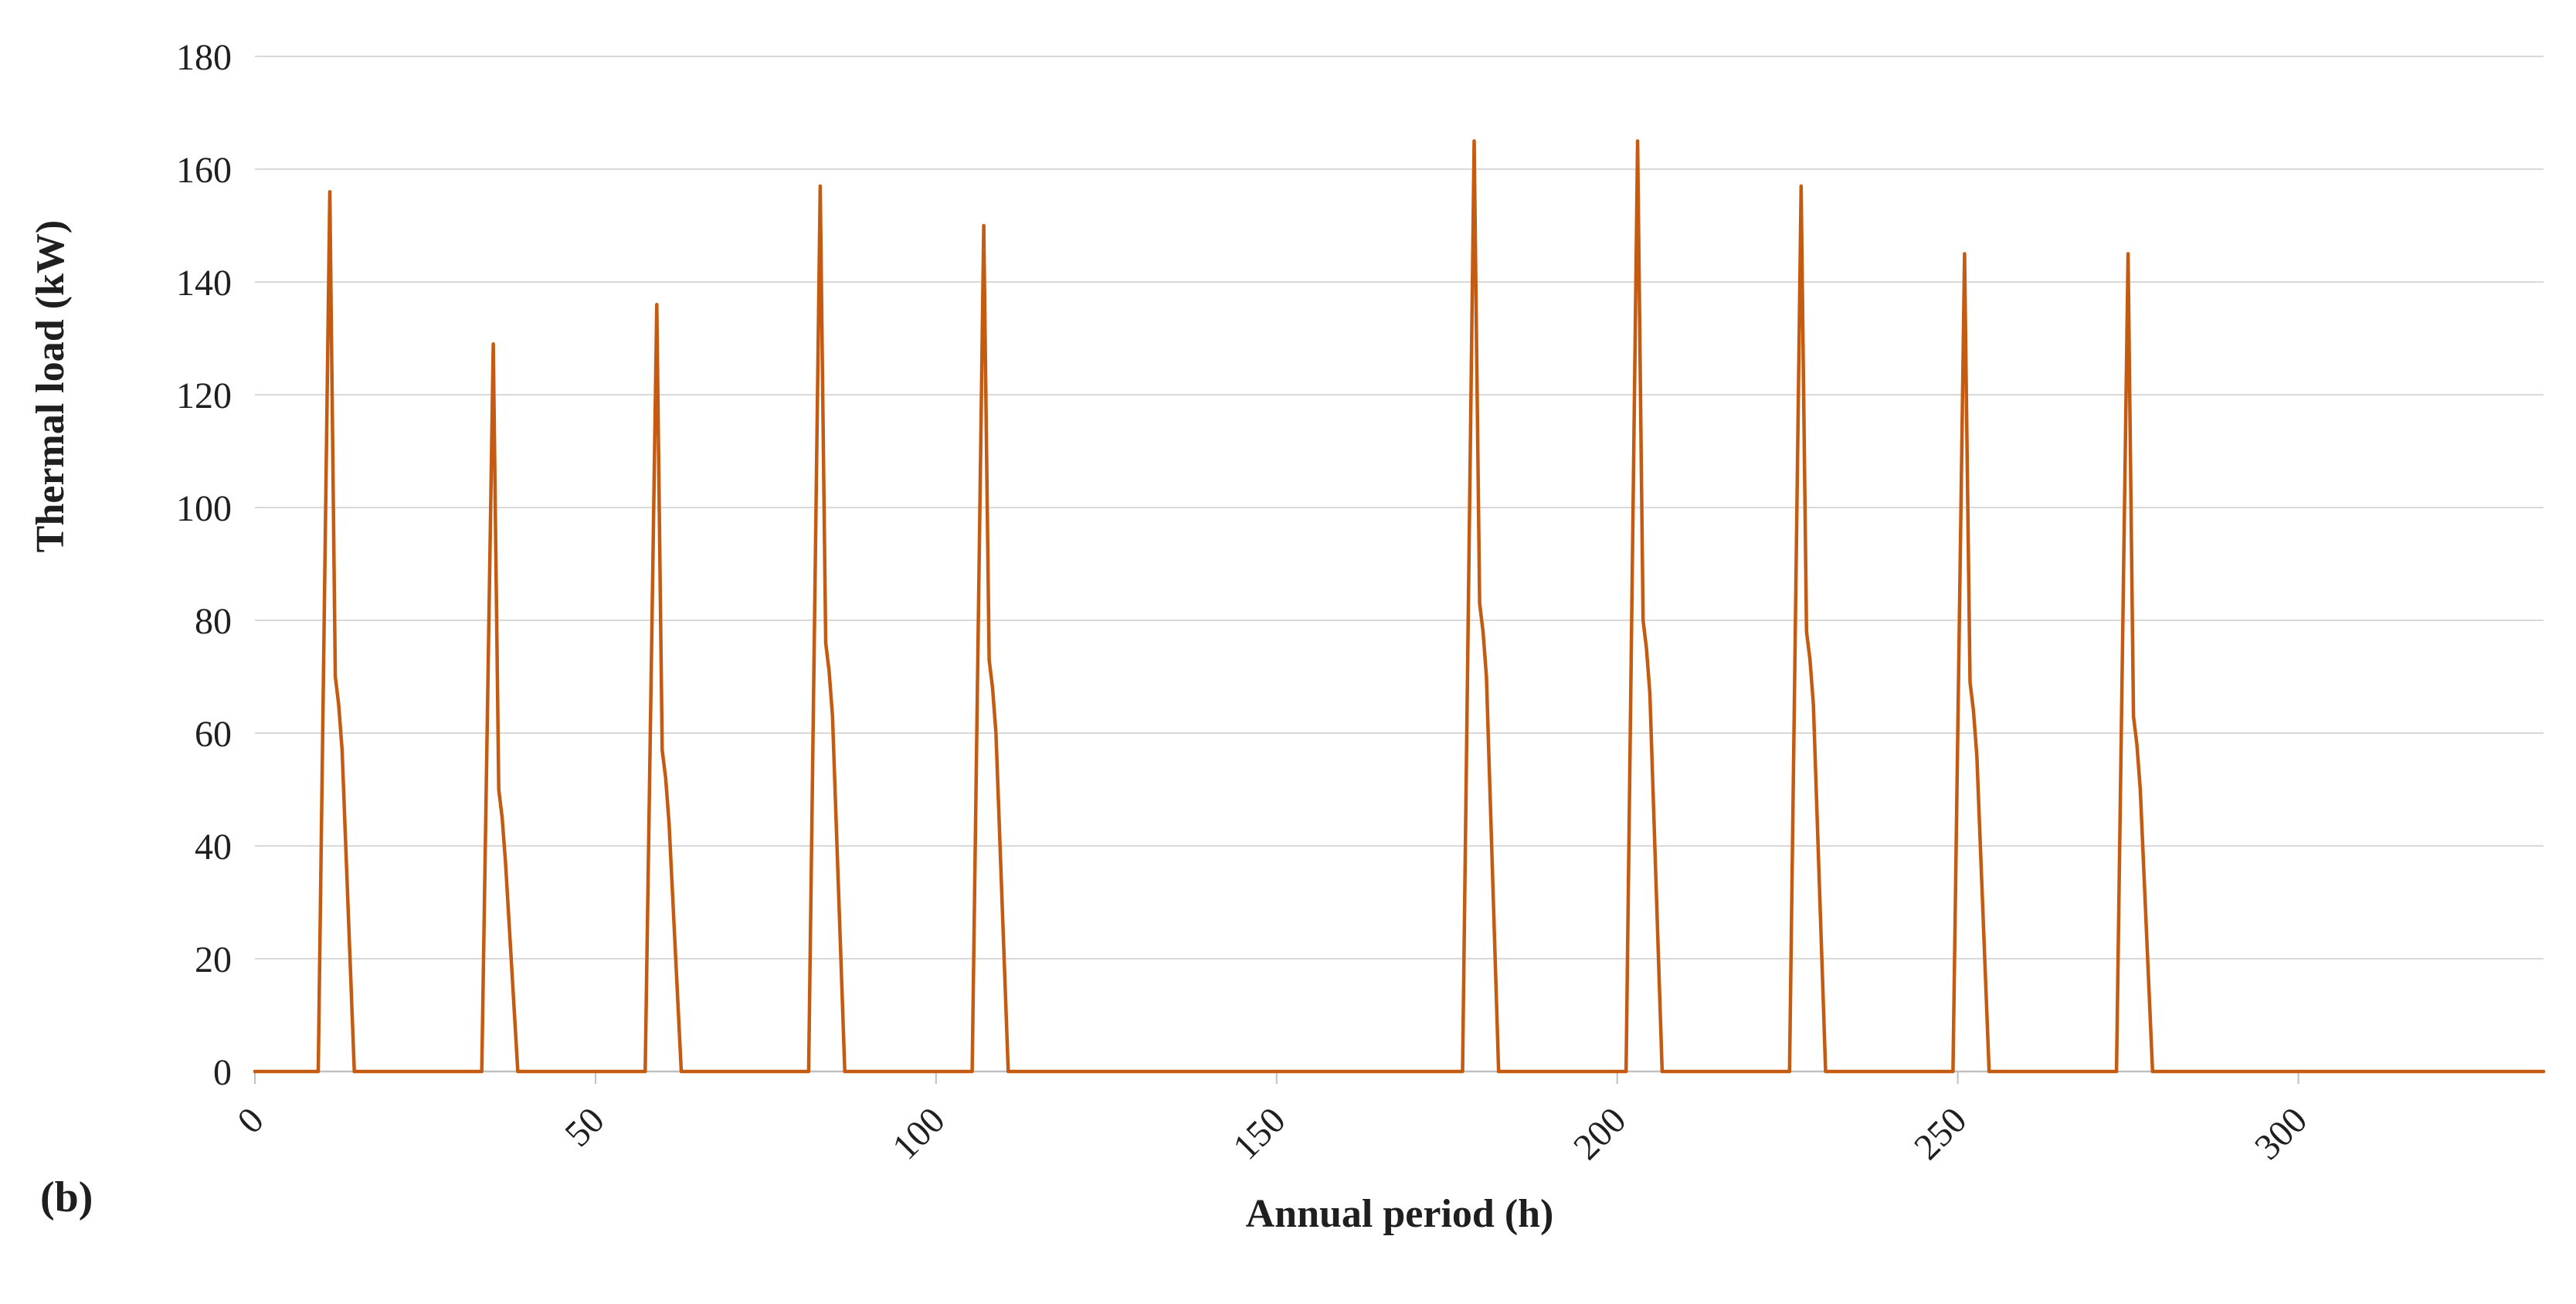 The width and height of the screenshot is (2576, 1304). What do you see at coordinates (584, 1126) in the screenshot?
I see `x-tick-label: 50` at bounding box center [584, 1126].